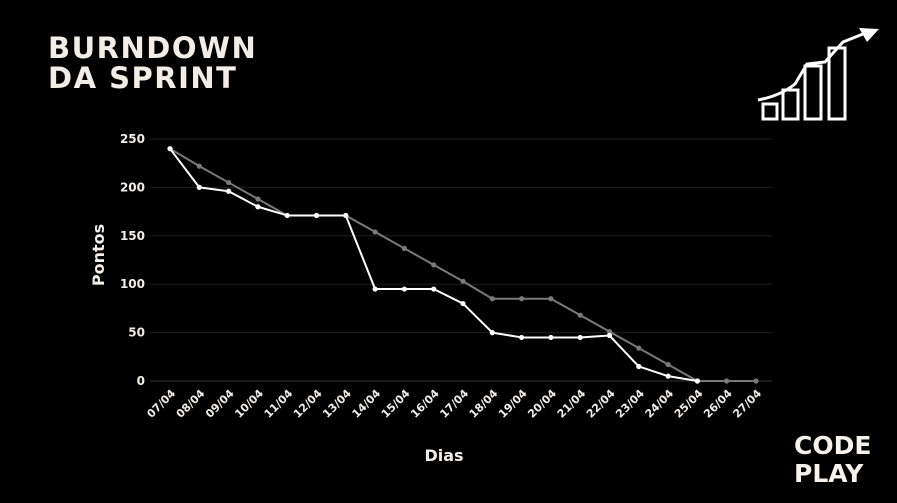 The width and height of the screenshot is (897, 503). Describe the element at coordinates (425, 404) in the screenshot. I see `x-tick-label: 16/04` at that location.